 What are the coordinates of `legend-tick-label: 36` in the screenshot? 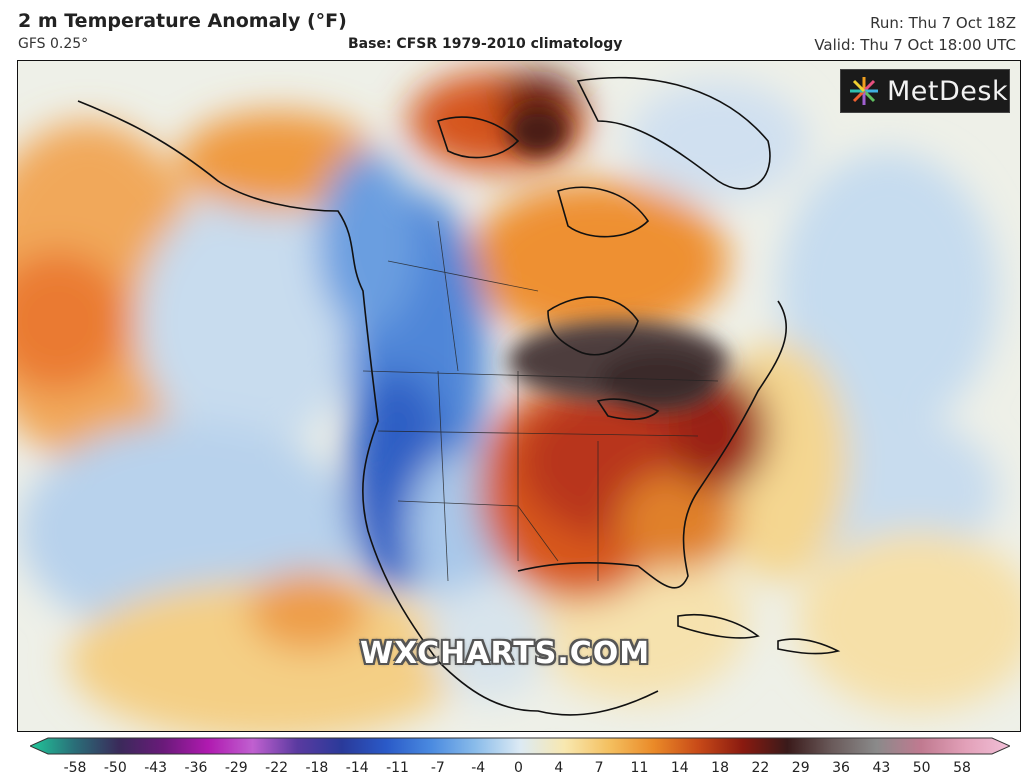 It's located at (841, 768).